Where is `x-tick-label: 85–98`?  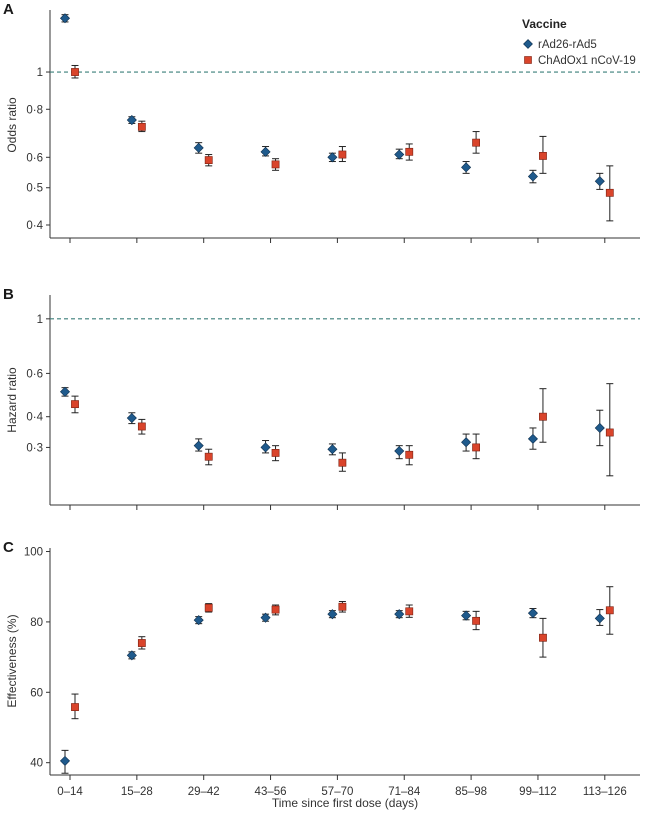
x-tick-label: 85–98 is located at coordinates (471, 792).